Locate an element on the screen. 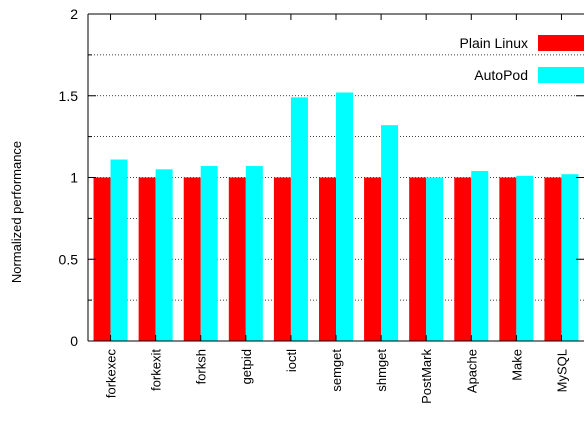  x-tick-label: getpid is located at coordinates (246, 366).